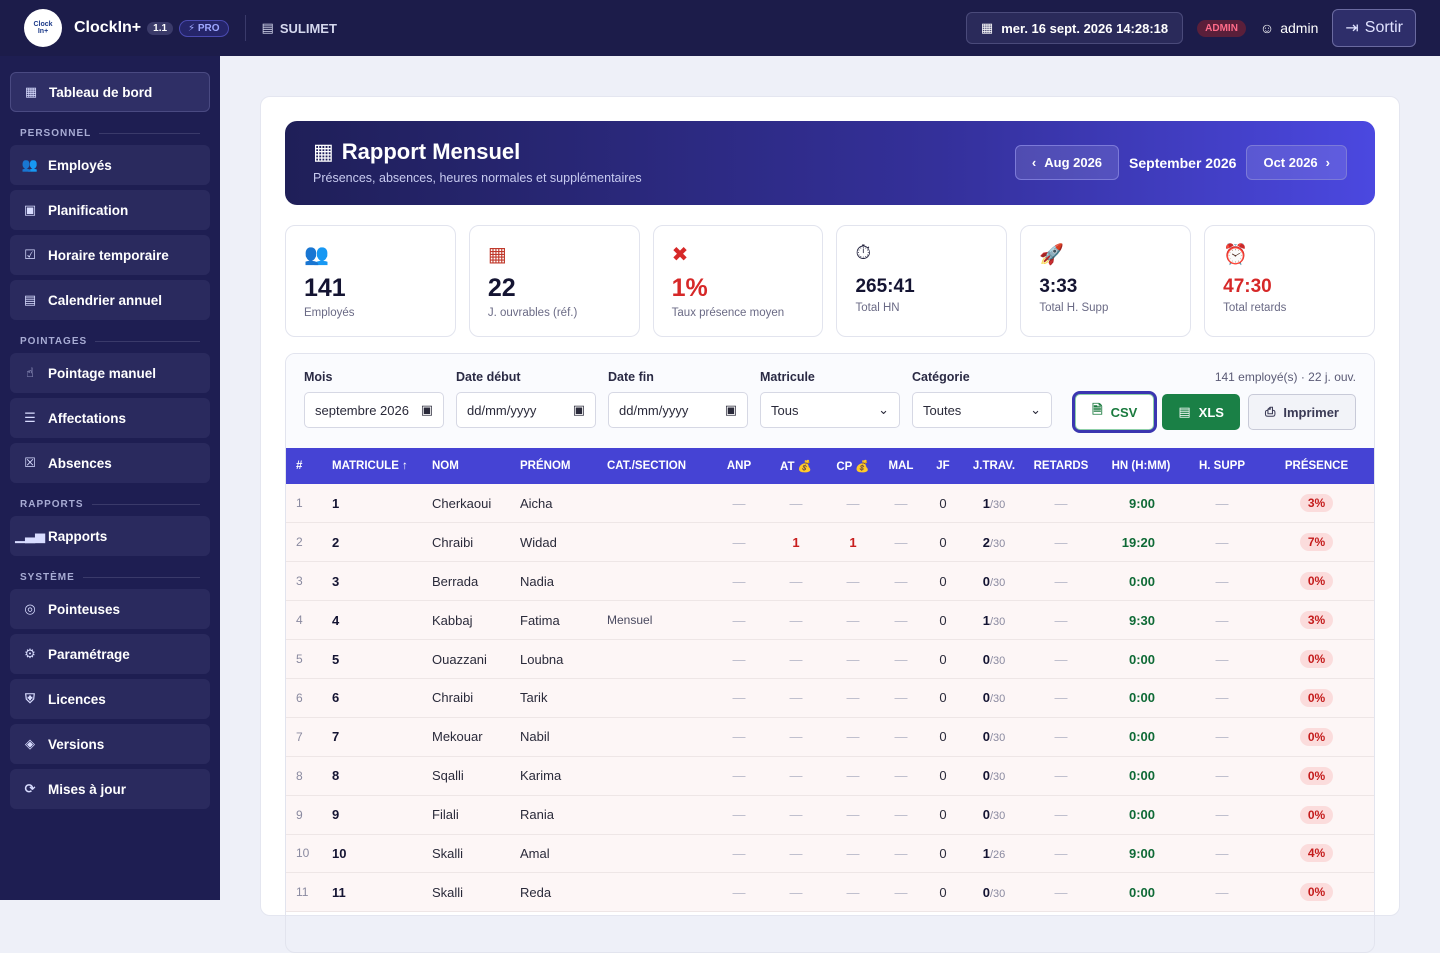 The image size is (1440, 953). Describe the element at coordinates (299, 581) in the screenshot. I see `cell-index: 3` at that location.